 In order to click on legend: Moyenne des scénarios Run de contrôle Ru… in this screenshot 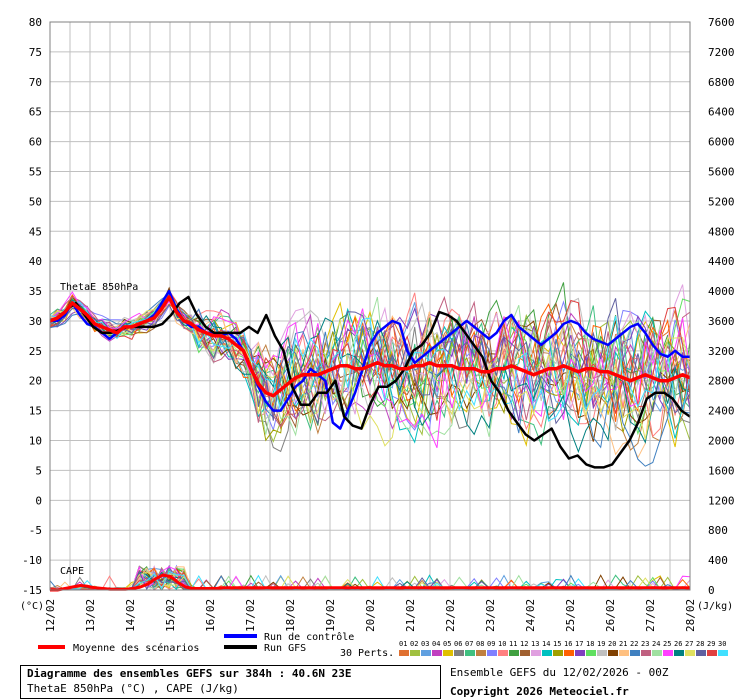, I will do `click(383, 645)`.